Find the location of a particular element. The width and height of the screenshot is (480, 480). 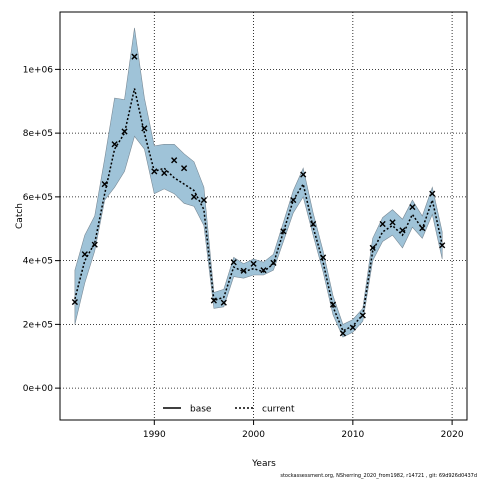

legend: base current is located at coordinates (229, 410).